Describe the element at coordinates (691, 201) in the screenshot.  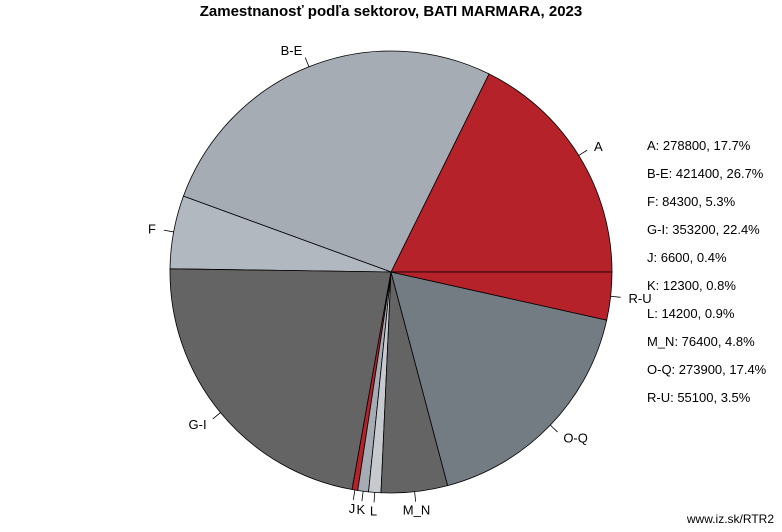
I see `legend-item-f: F: 84300, 5.3%` at that location.